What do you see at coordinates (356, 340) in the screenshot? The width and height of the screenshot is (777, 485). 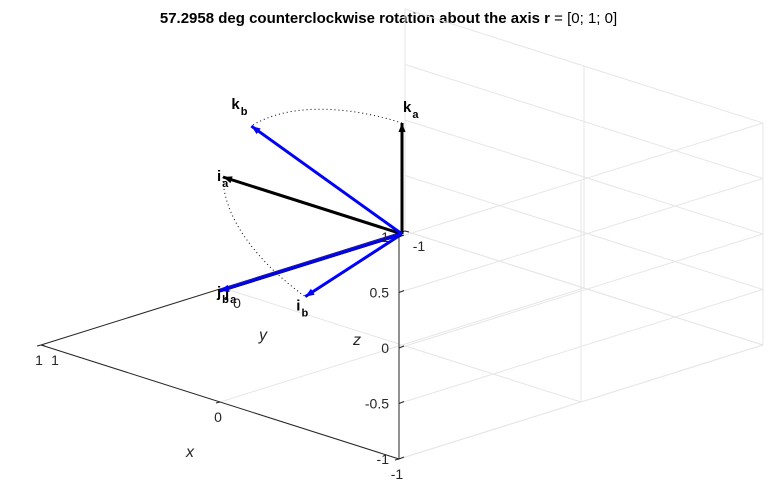 I see `z-axis-title: z` at bounding box center [356, 340].